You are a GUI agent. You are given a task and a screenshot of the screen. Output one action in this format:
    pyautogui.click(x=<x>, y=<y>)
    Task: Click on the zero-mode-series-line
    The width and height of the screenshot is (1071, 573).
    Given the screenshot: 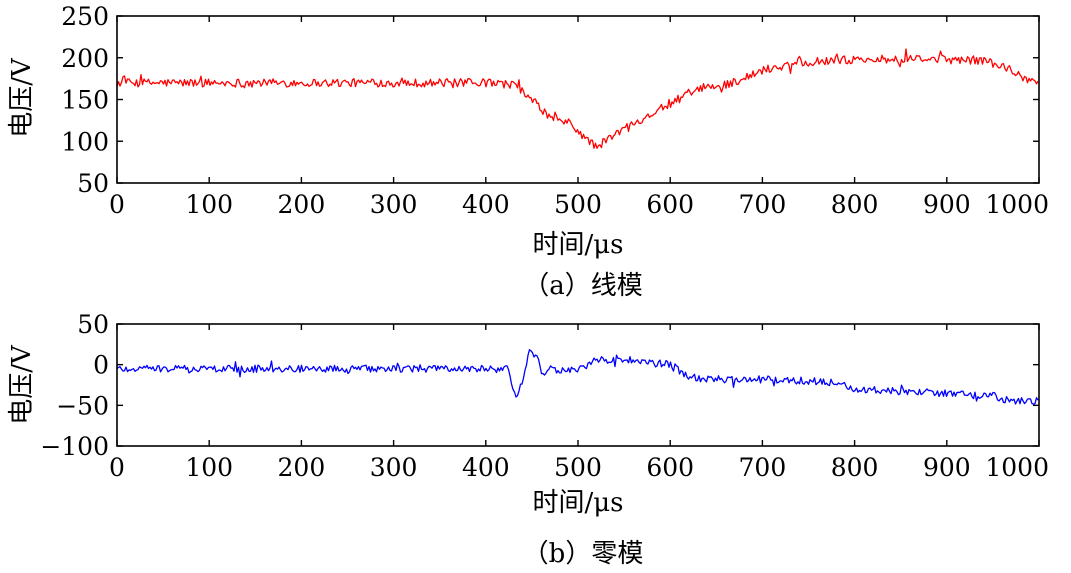 What is the action you would take?
    pyautogui.click(x=578, y=377)
    